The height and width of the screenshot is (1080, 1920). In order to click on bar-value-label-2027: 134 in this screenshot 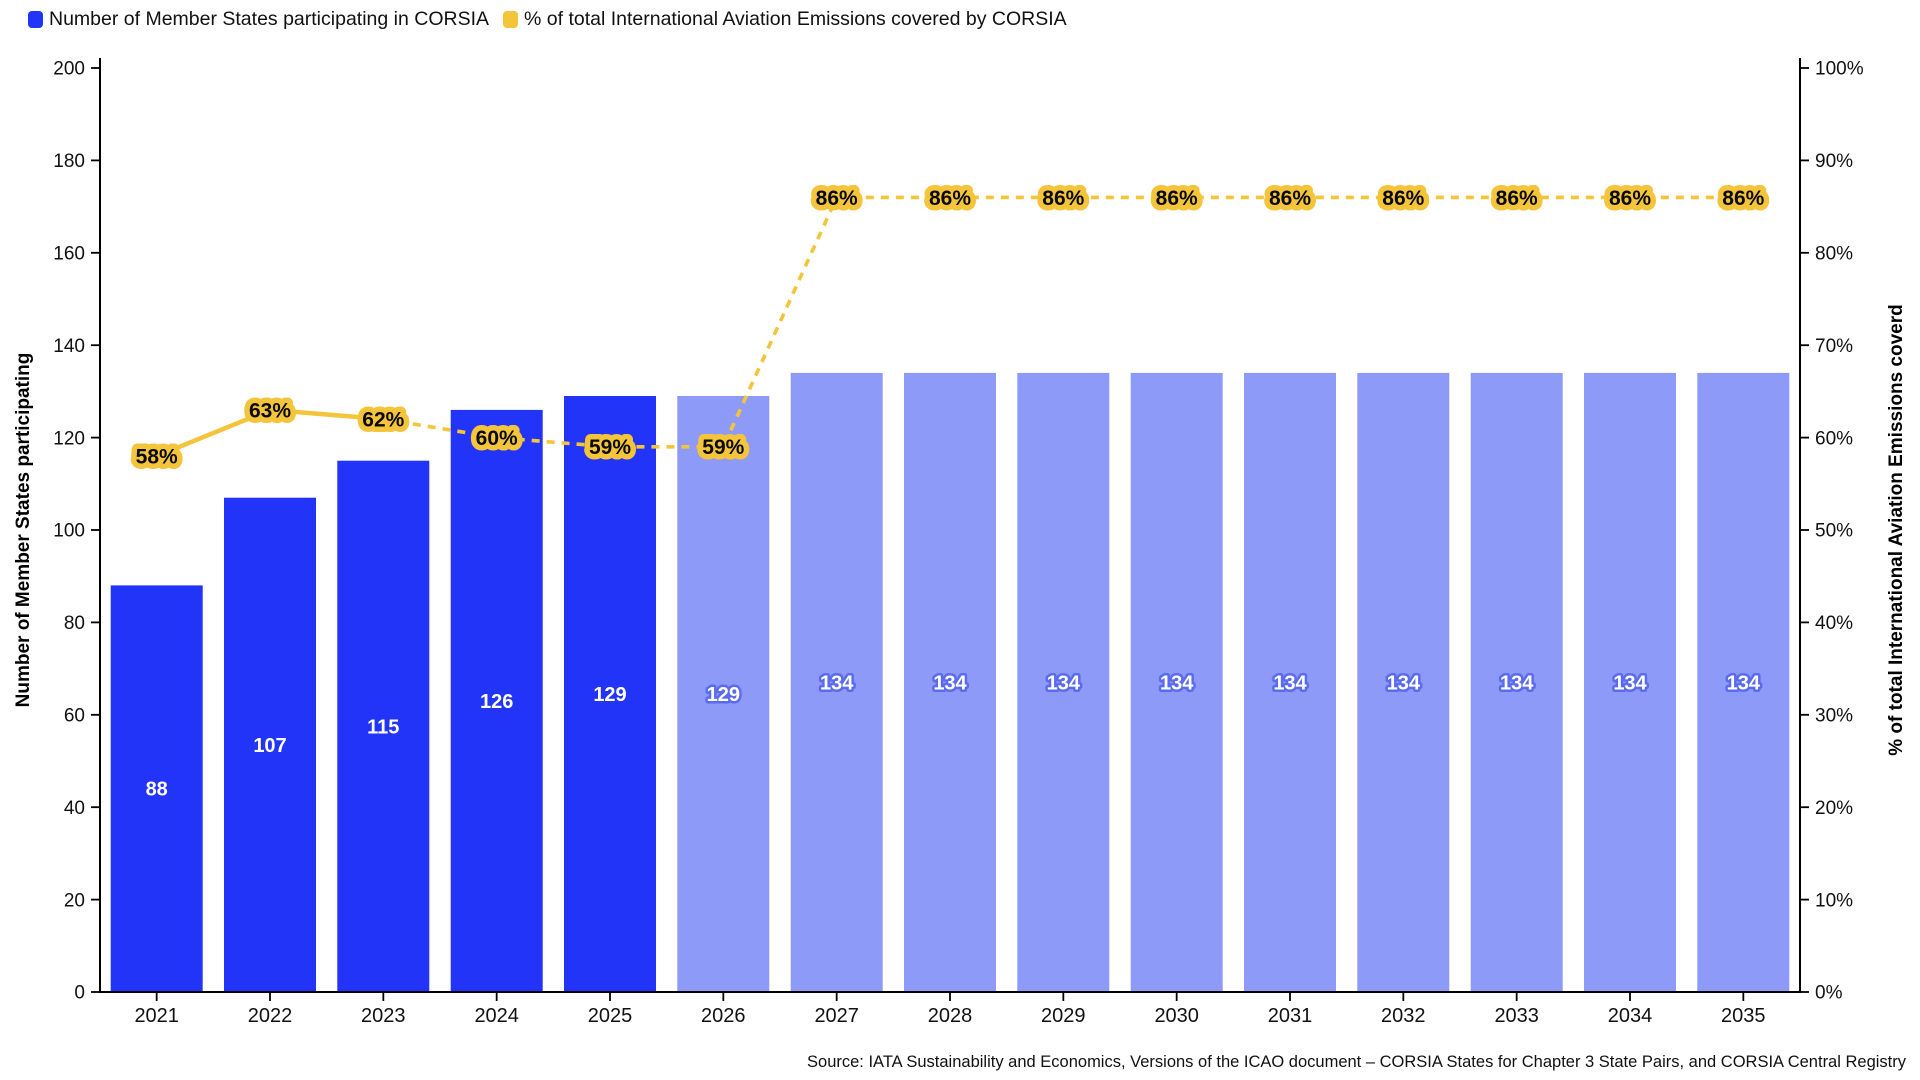, I will do `click(837, 684)`.